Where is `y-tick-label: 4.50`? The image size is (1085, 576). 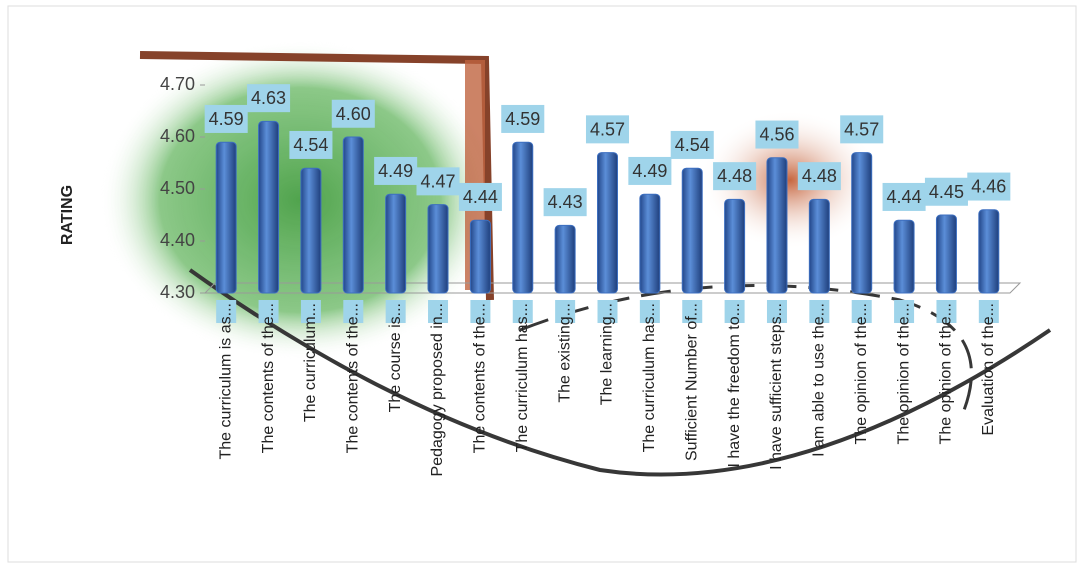
y-tick-label: 4.50 is located at coordinates (177, 188).